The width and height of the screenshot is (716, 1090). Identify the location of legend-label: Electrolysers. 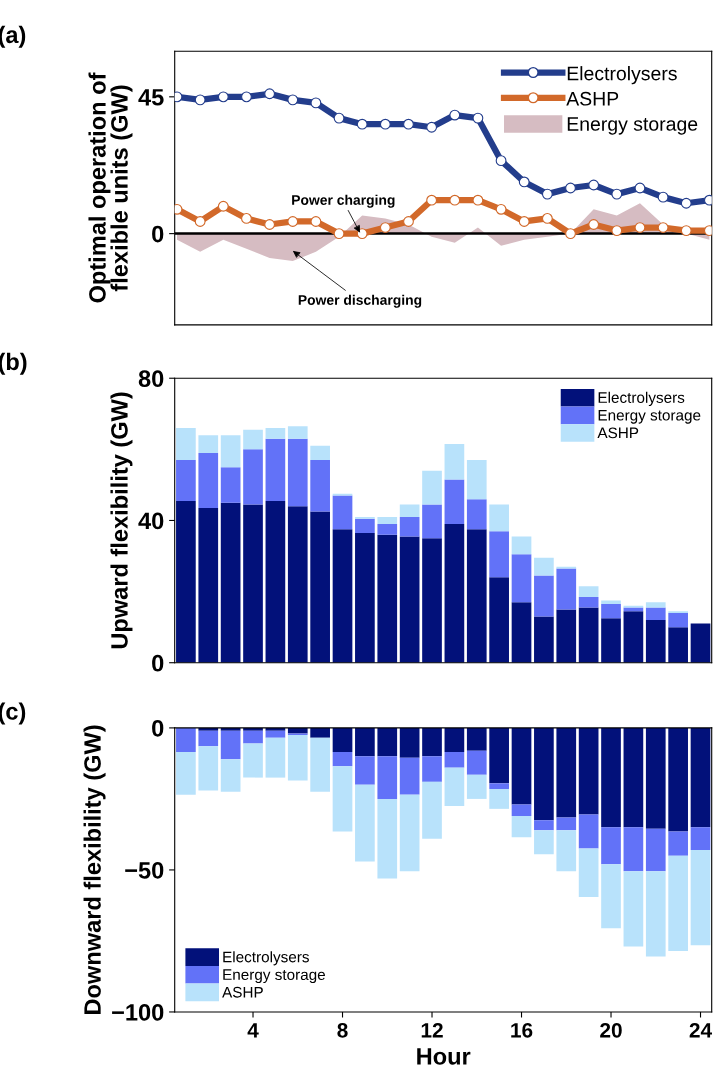
(266, 958).